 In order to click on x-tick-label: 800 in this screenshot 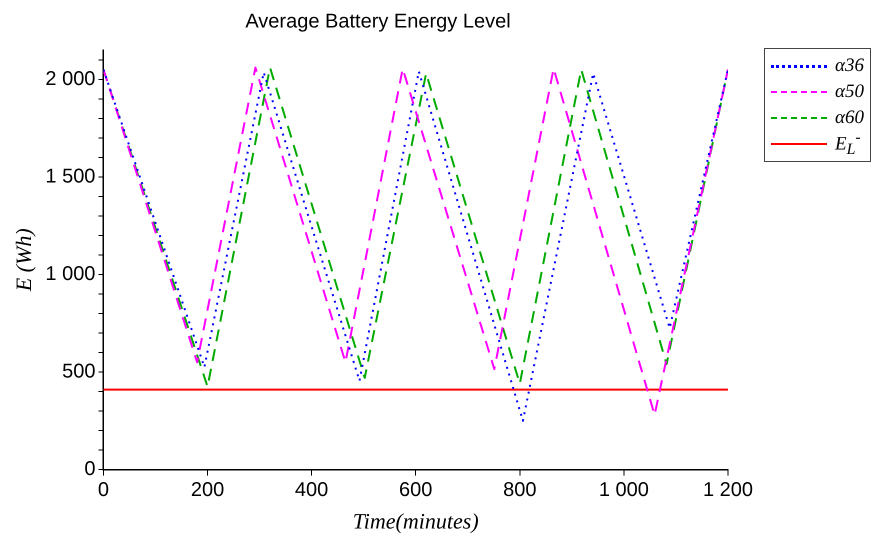, I will do `click(519, 490)`.